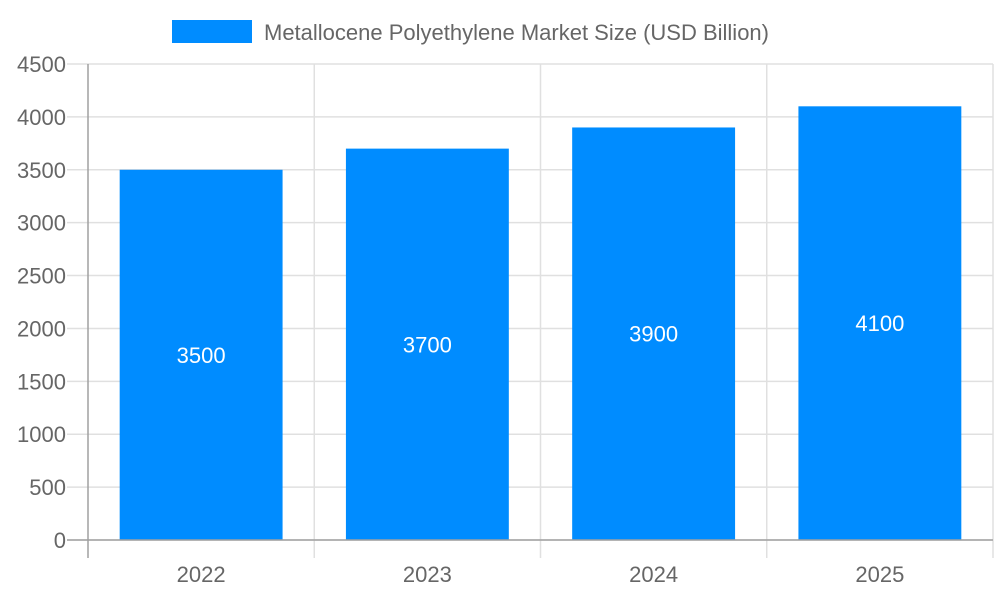 The height and width of the screenshot is (605, 1000). What do you see at coordinates (41, 328) in the screenshot?
I see `y-tick-label: 2000` at bounding box center [41, 328].